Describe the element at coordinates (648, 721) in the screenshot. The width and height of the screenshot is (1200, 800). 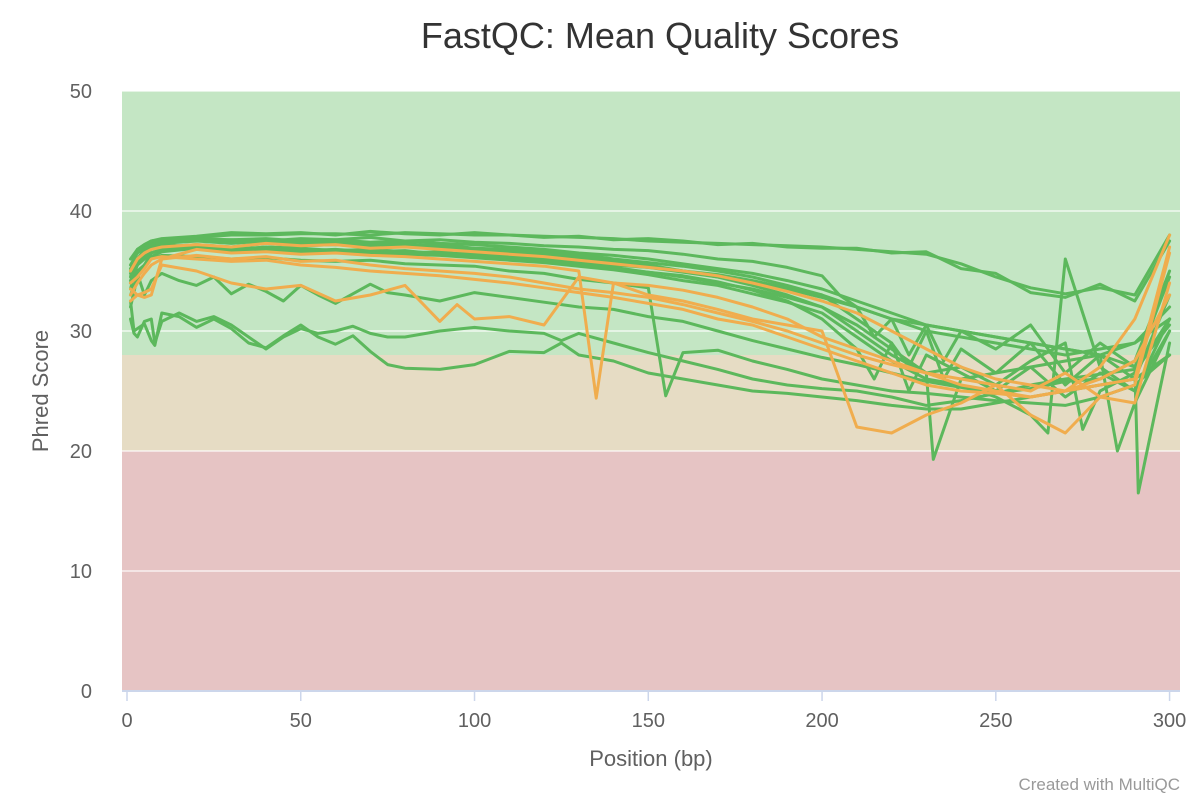
I see `x-tick-label: 150` at that location.